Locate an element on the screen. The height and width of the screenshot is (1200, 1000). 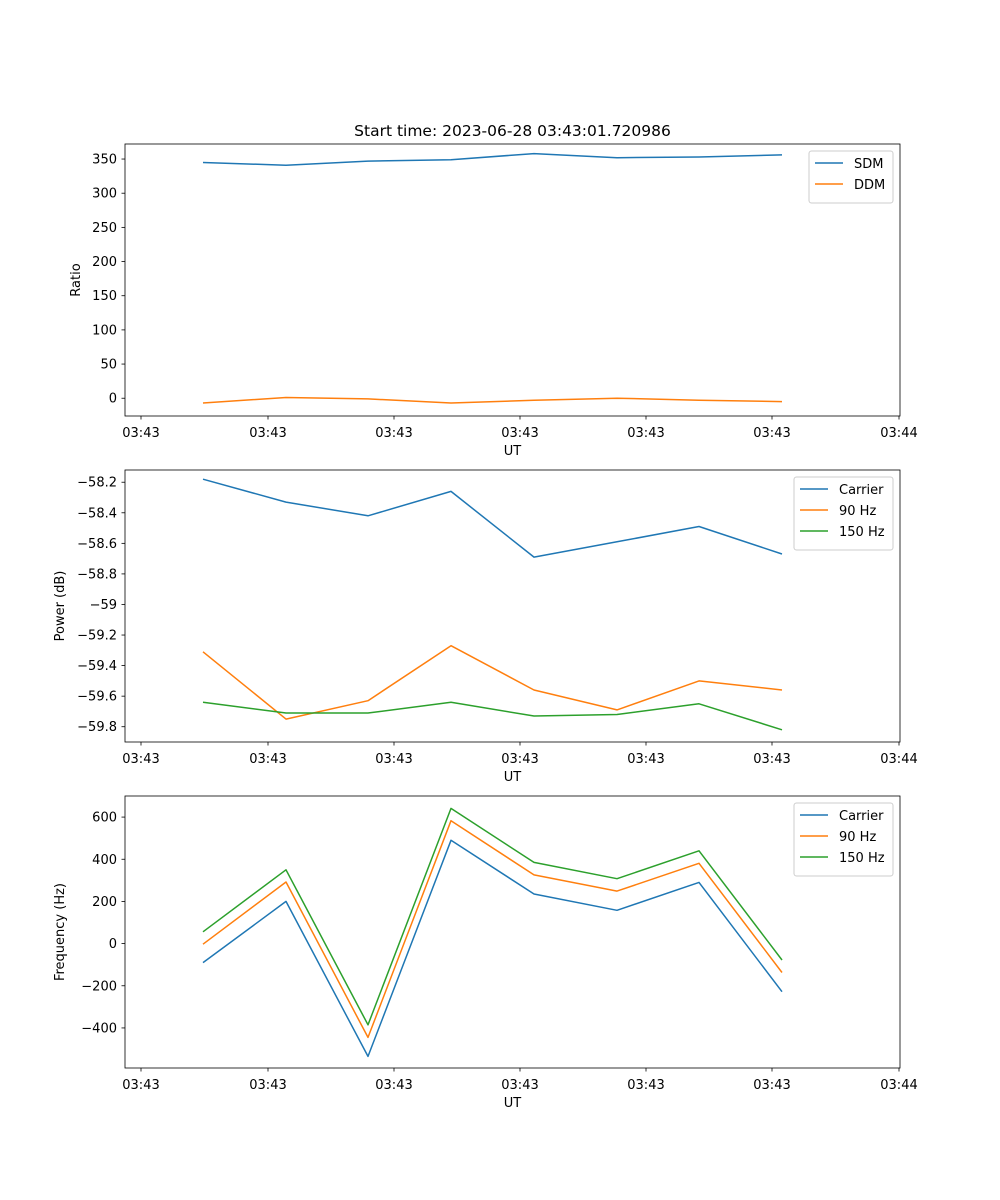
y-axis-label: Frequency (Hz) is located at coordinates (60, 932).